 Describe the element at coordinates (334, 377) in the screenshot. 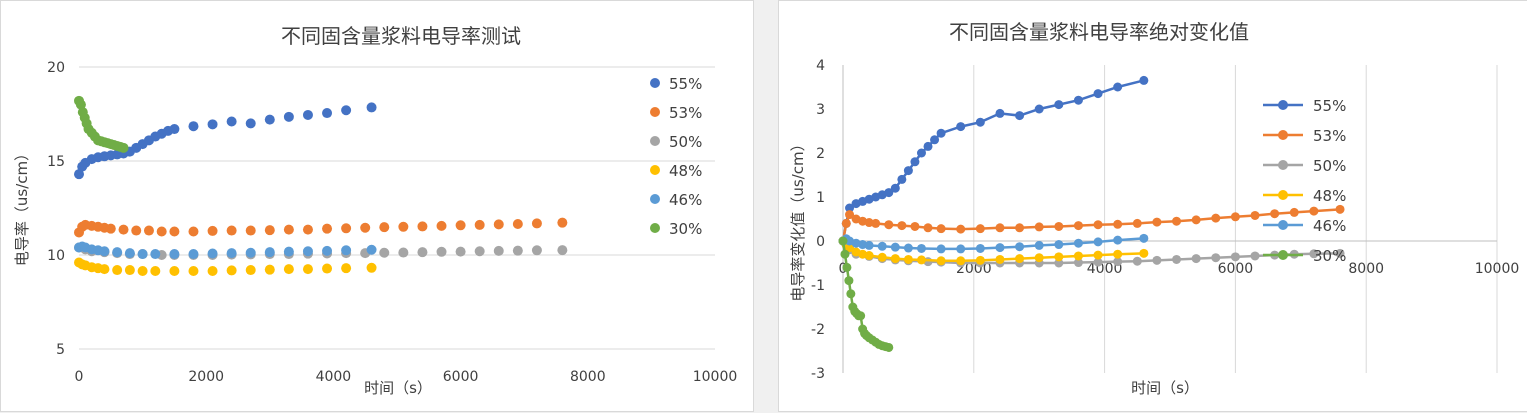

I see `x-tick-label: 4000` at that location.